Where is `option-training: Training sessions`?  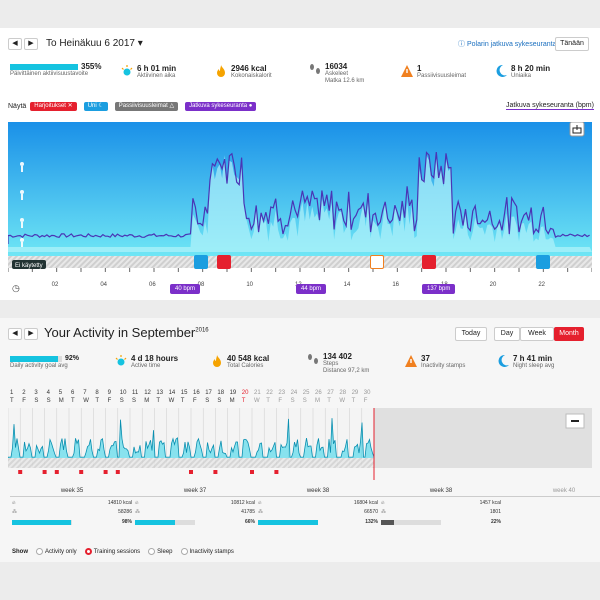
option-training: Training sessions is located at coordinates (112, 551).